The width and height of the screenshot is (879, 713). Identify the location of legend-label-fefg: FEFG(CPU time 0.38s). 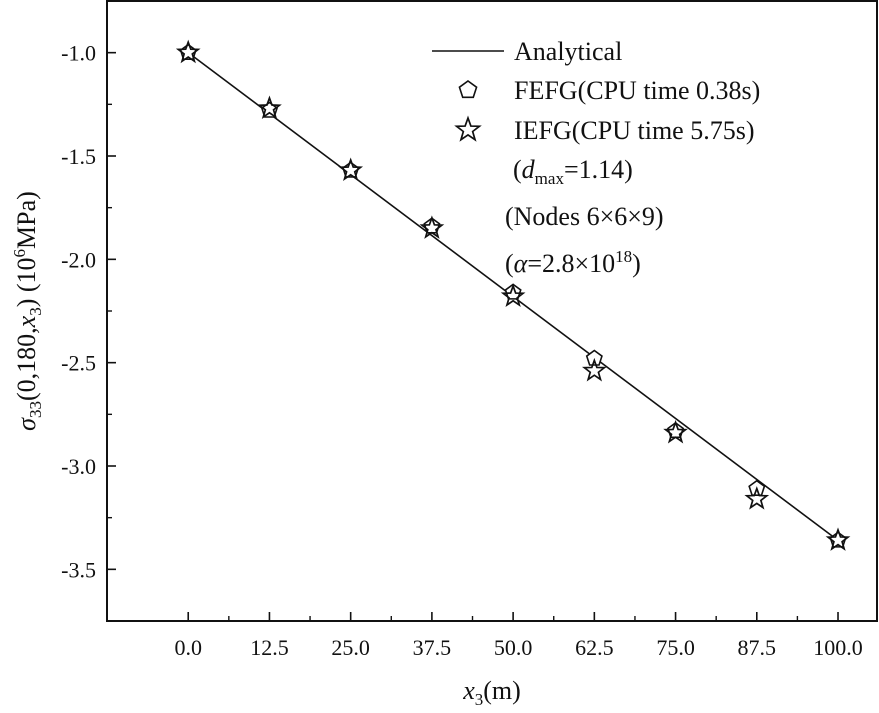
(637, 90).